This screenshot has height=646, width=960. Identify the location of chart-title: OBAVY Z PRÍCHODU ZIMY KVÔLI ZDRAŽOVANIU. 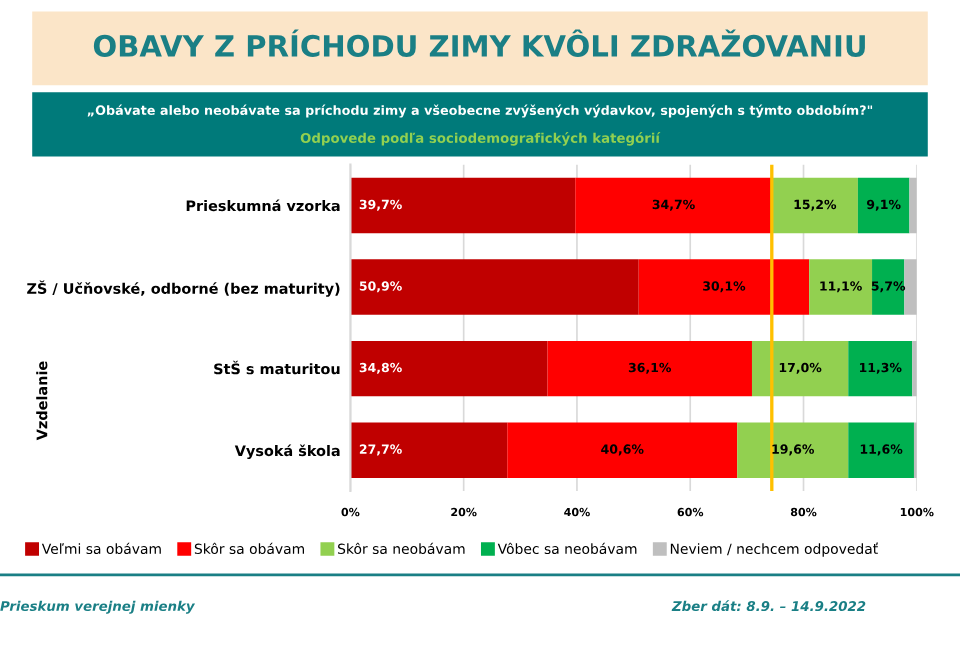
(479, 43).